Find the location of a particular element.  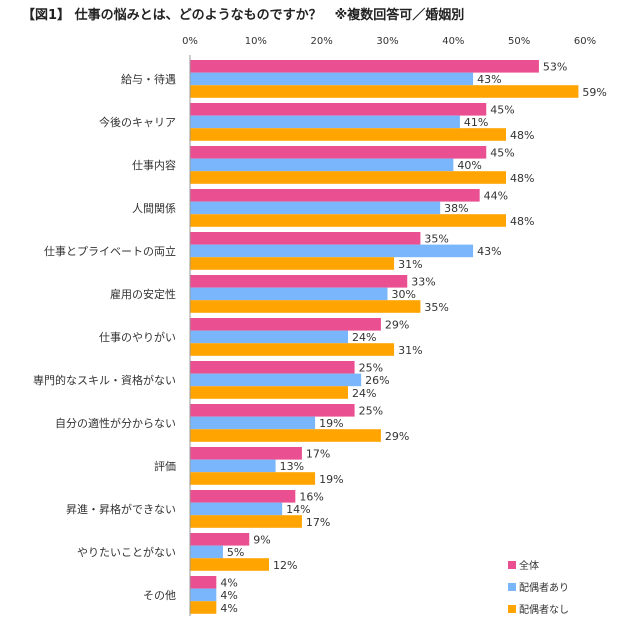

category-label: 仕事とプライベートの両立 is located at coordinates (110, 251).